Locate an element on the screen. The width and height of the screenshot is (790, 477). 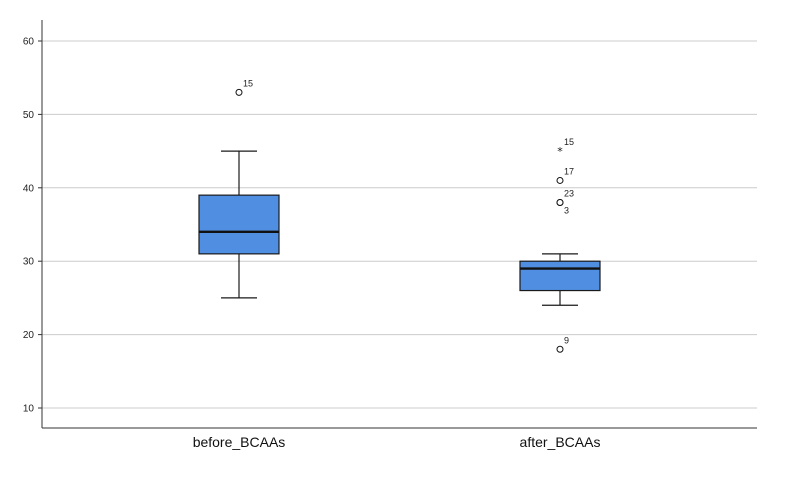
y-tick-label: 30 is located at coordinates (29, 262).